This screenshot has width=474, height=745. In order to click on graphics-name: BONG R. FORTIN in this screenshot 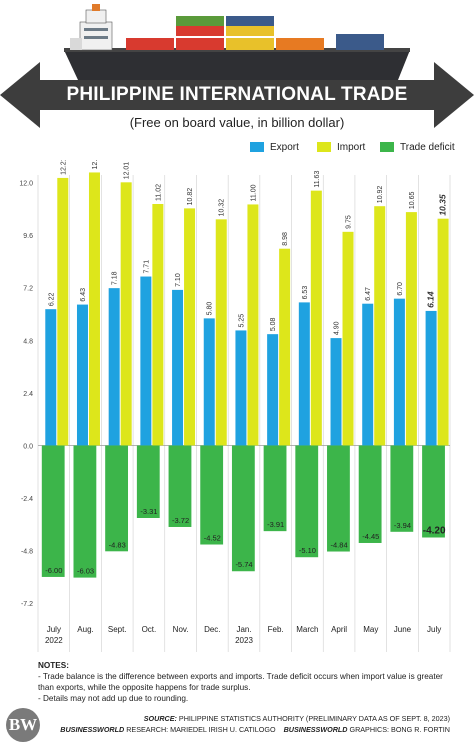, I will do `click(420, 729)`.